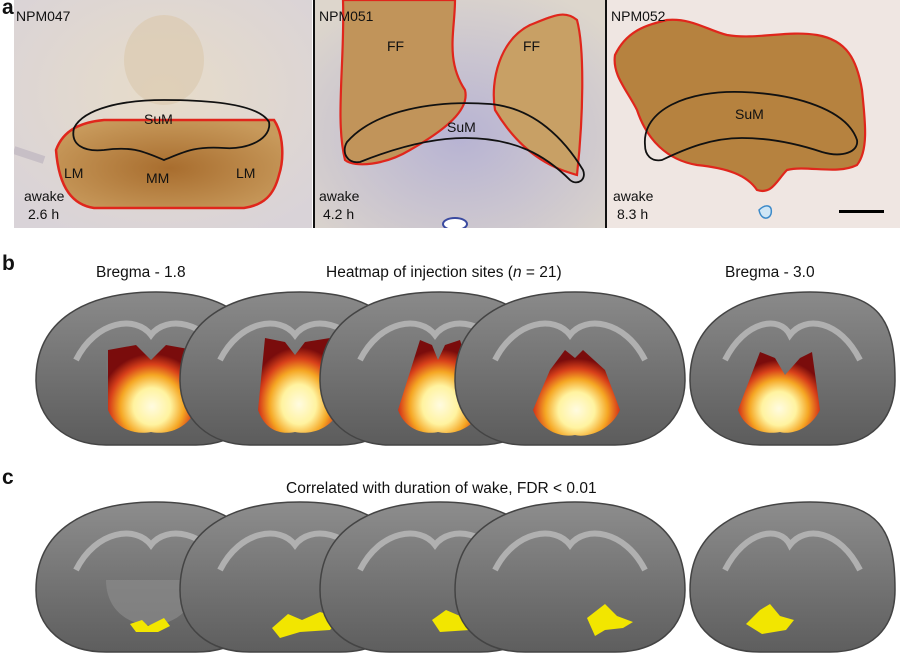  Describe the element at coordinates (44, 214) in the screenshot. I see `time-label-line2: 2.6 h` at that location.